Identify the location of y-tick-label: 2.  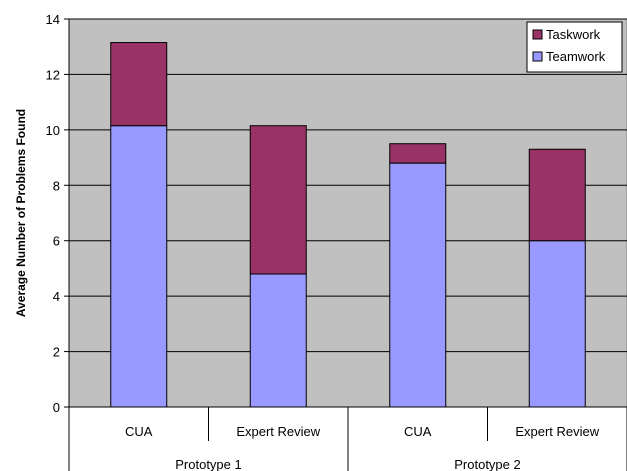
(56, 352).